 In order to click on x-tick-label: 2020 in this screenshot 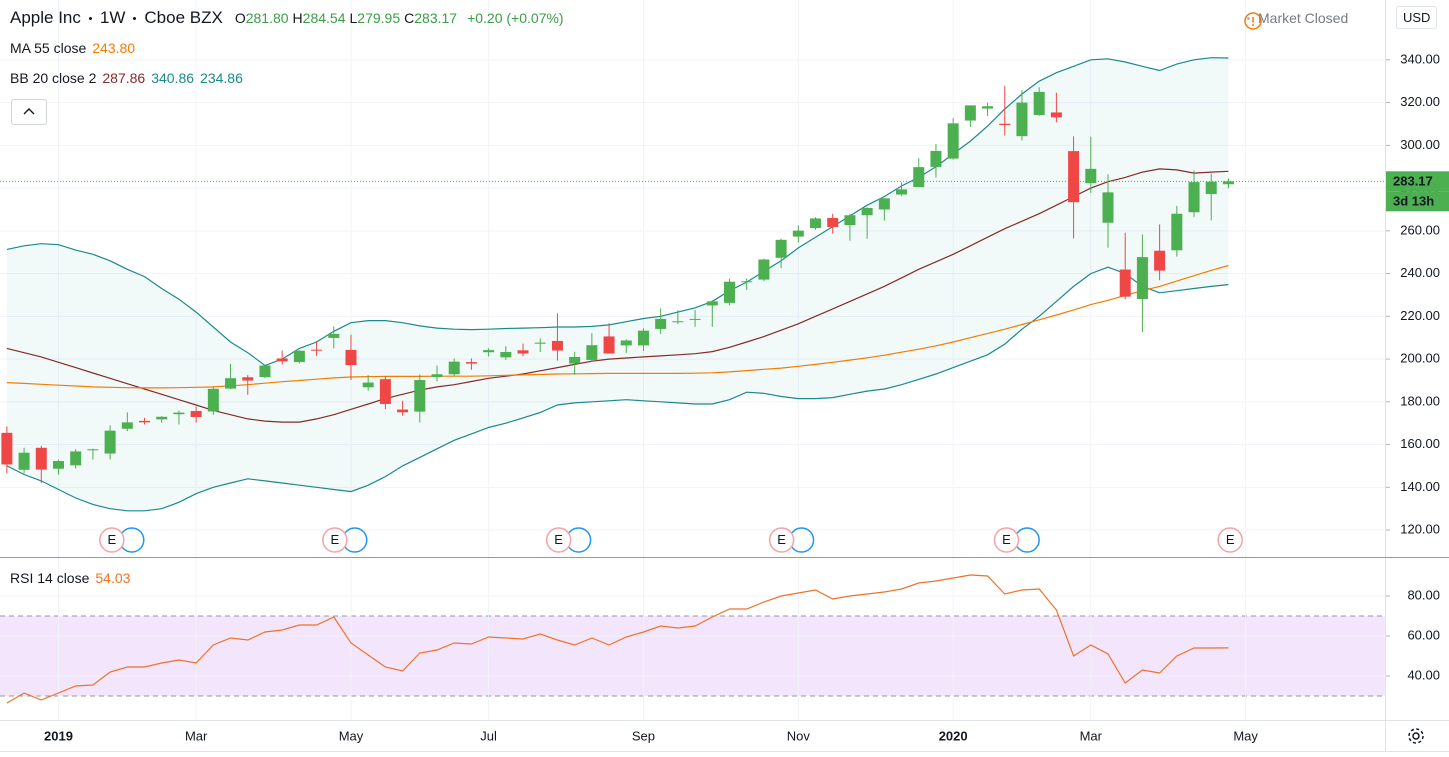, I will do `click(953, 735)`.